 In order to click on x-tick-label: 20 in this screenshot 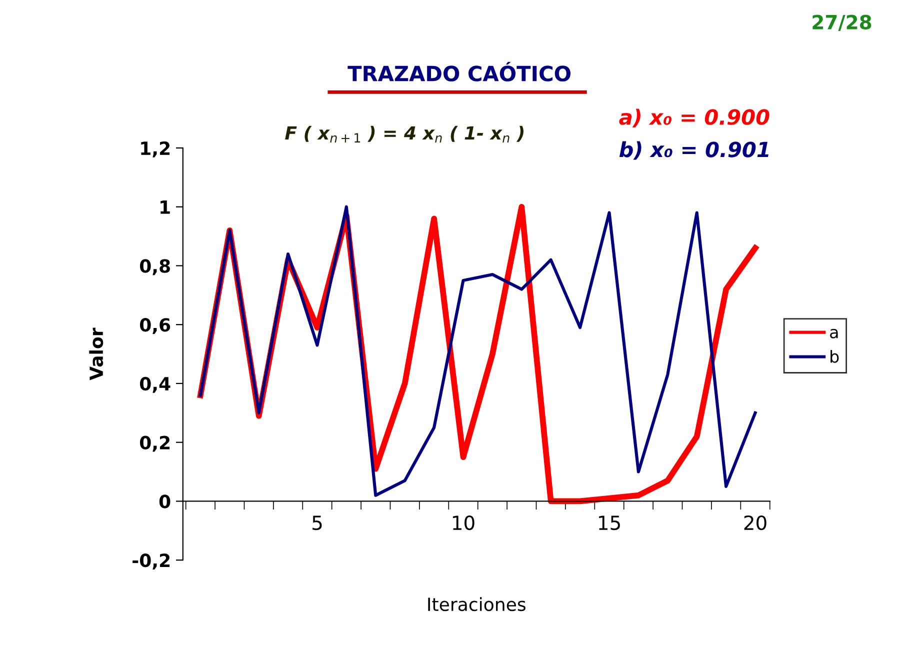, I will do `click(755, 522)`.